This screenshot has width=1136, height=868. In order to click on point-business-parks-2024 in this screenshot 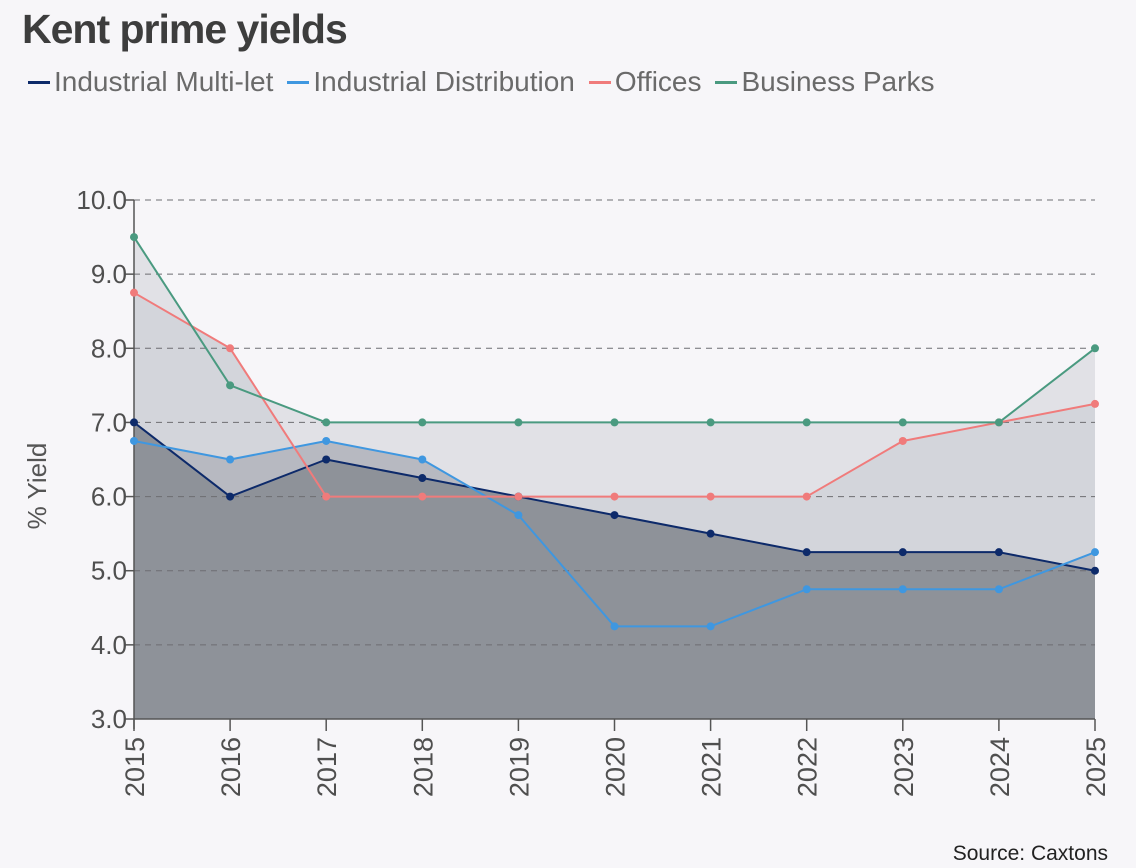, I will do `click(998, 422)`.